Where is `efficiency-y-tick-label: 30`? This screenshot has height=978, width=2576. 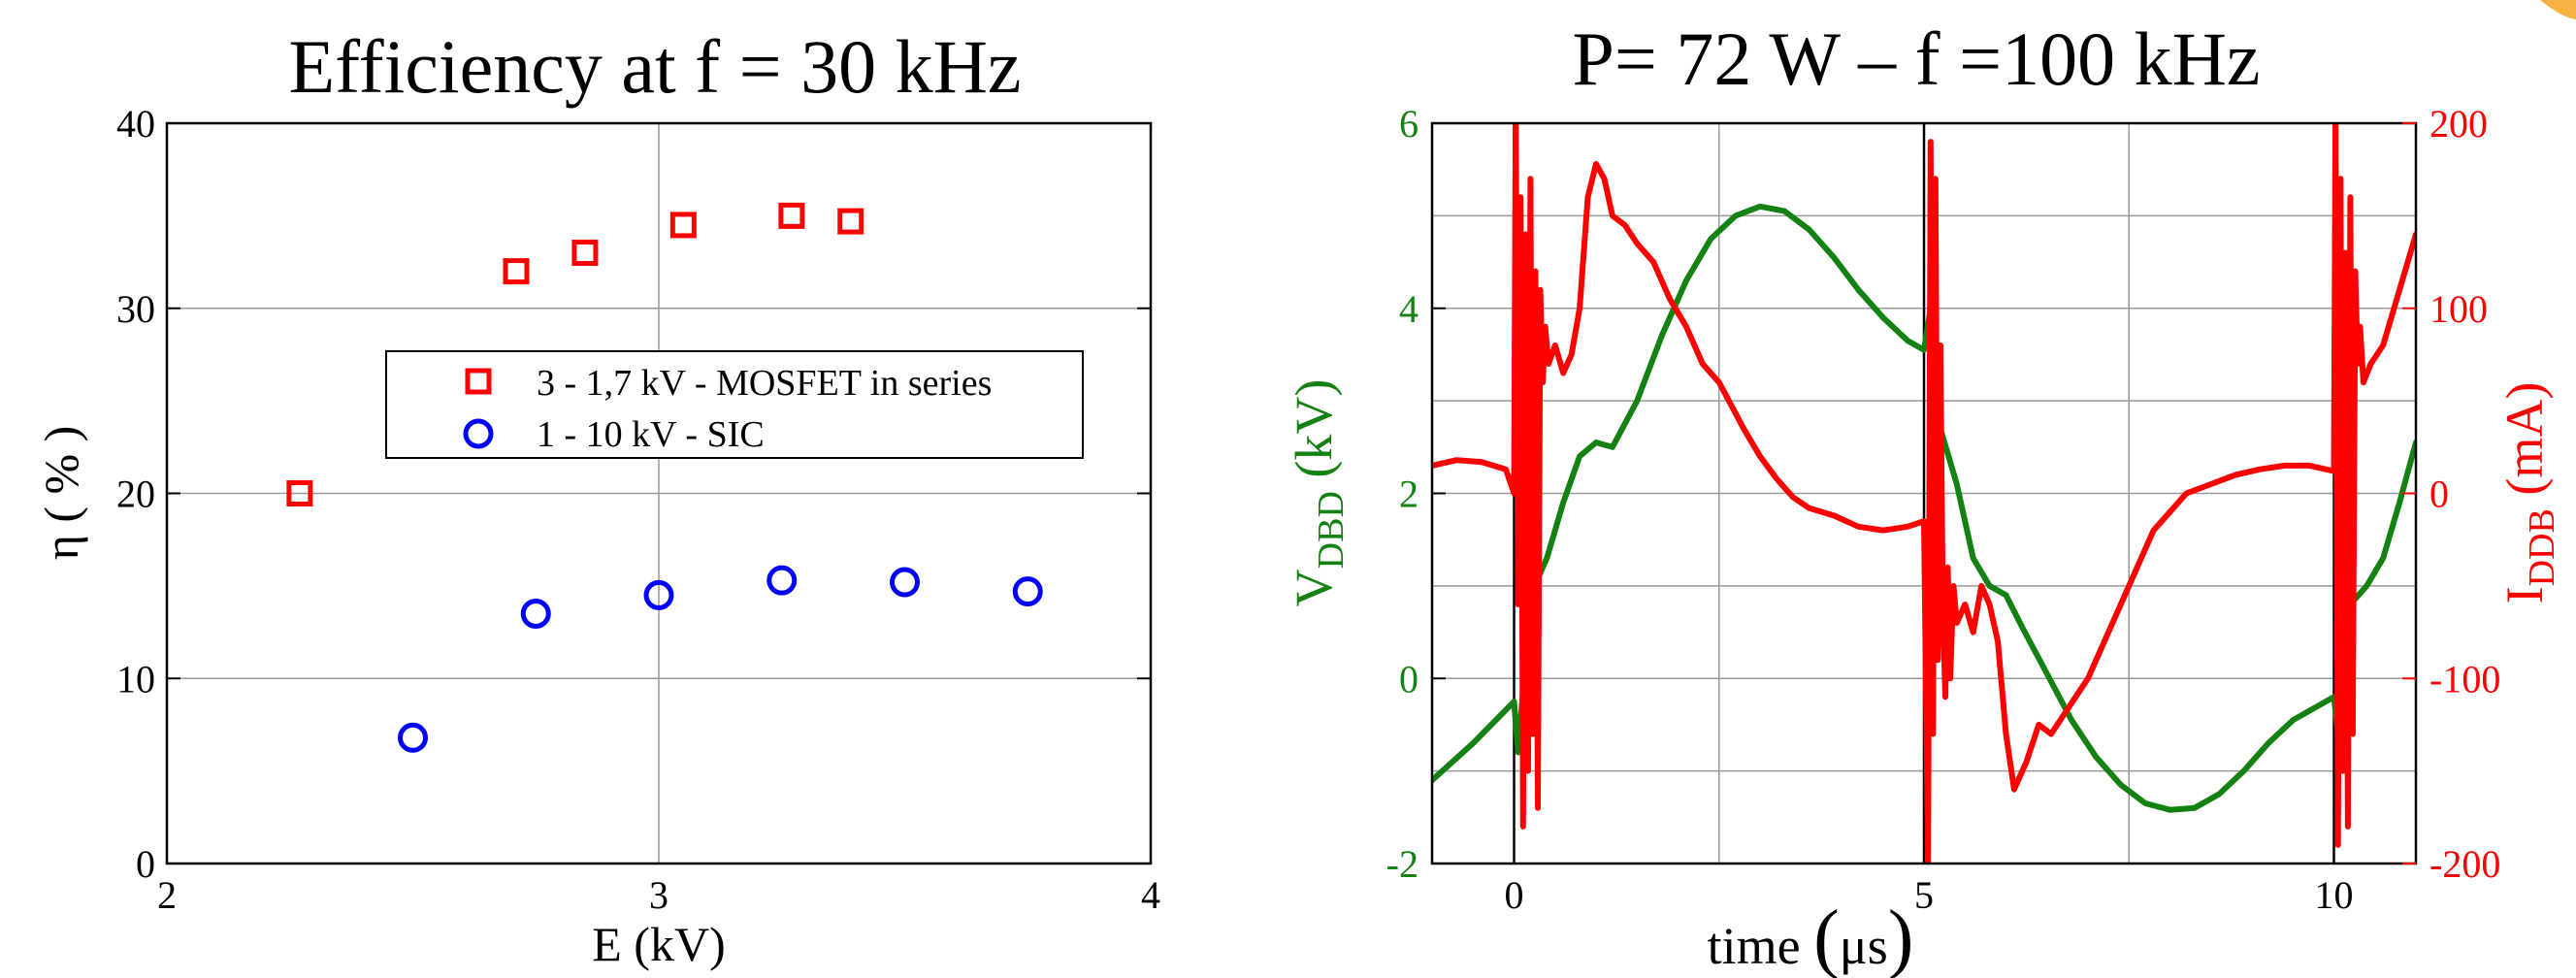 efficiency-y-tick-label: 30 is located at coordinates (135, 309).